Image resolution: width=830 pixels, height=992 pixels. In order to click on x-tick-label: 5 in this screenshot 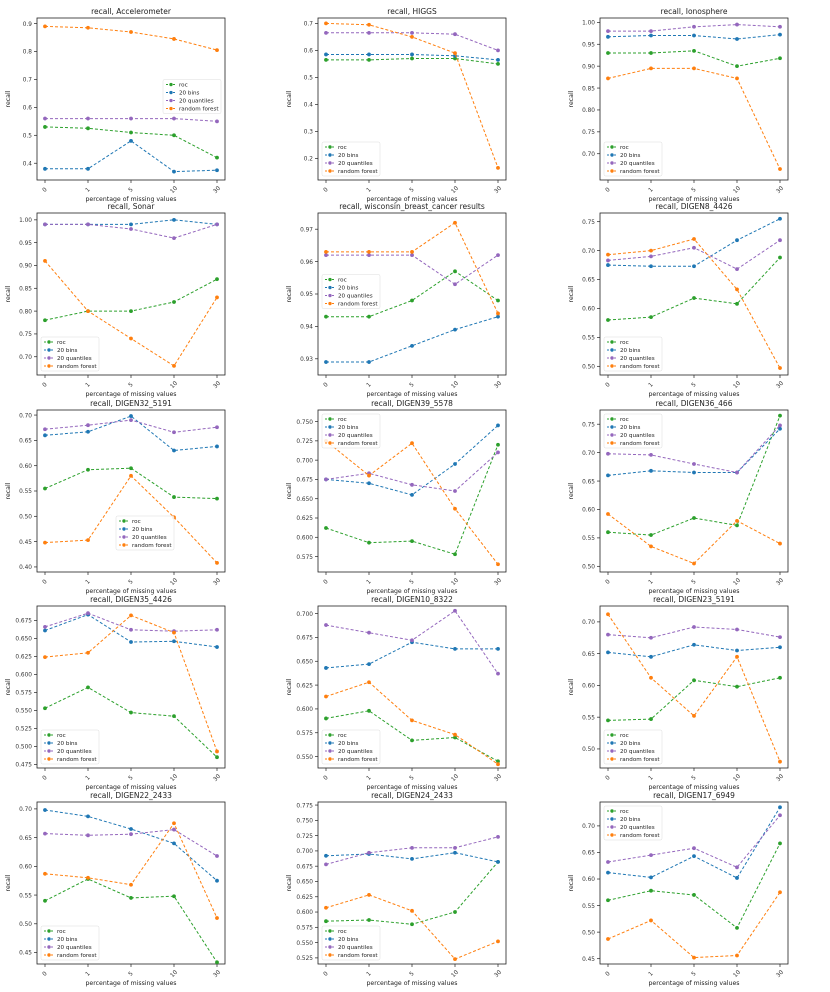, I will do `click(694, 385)`.